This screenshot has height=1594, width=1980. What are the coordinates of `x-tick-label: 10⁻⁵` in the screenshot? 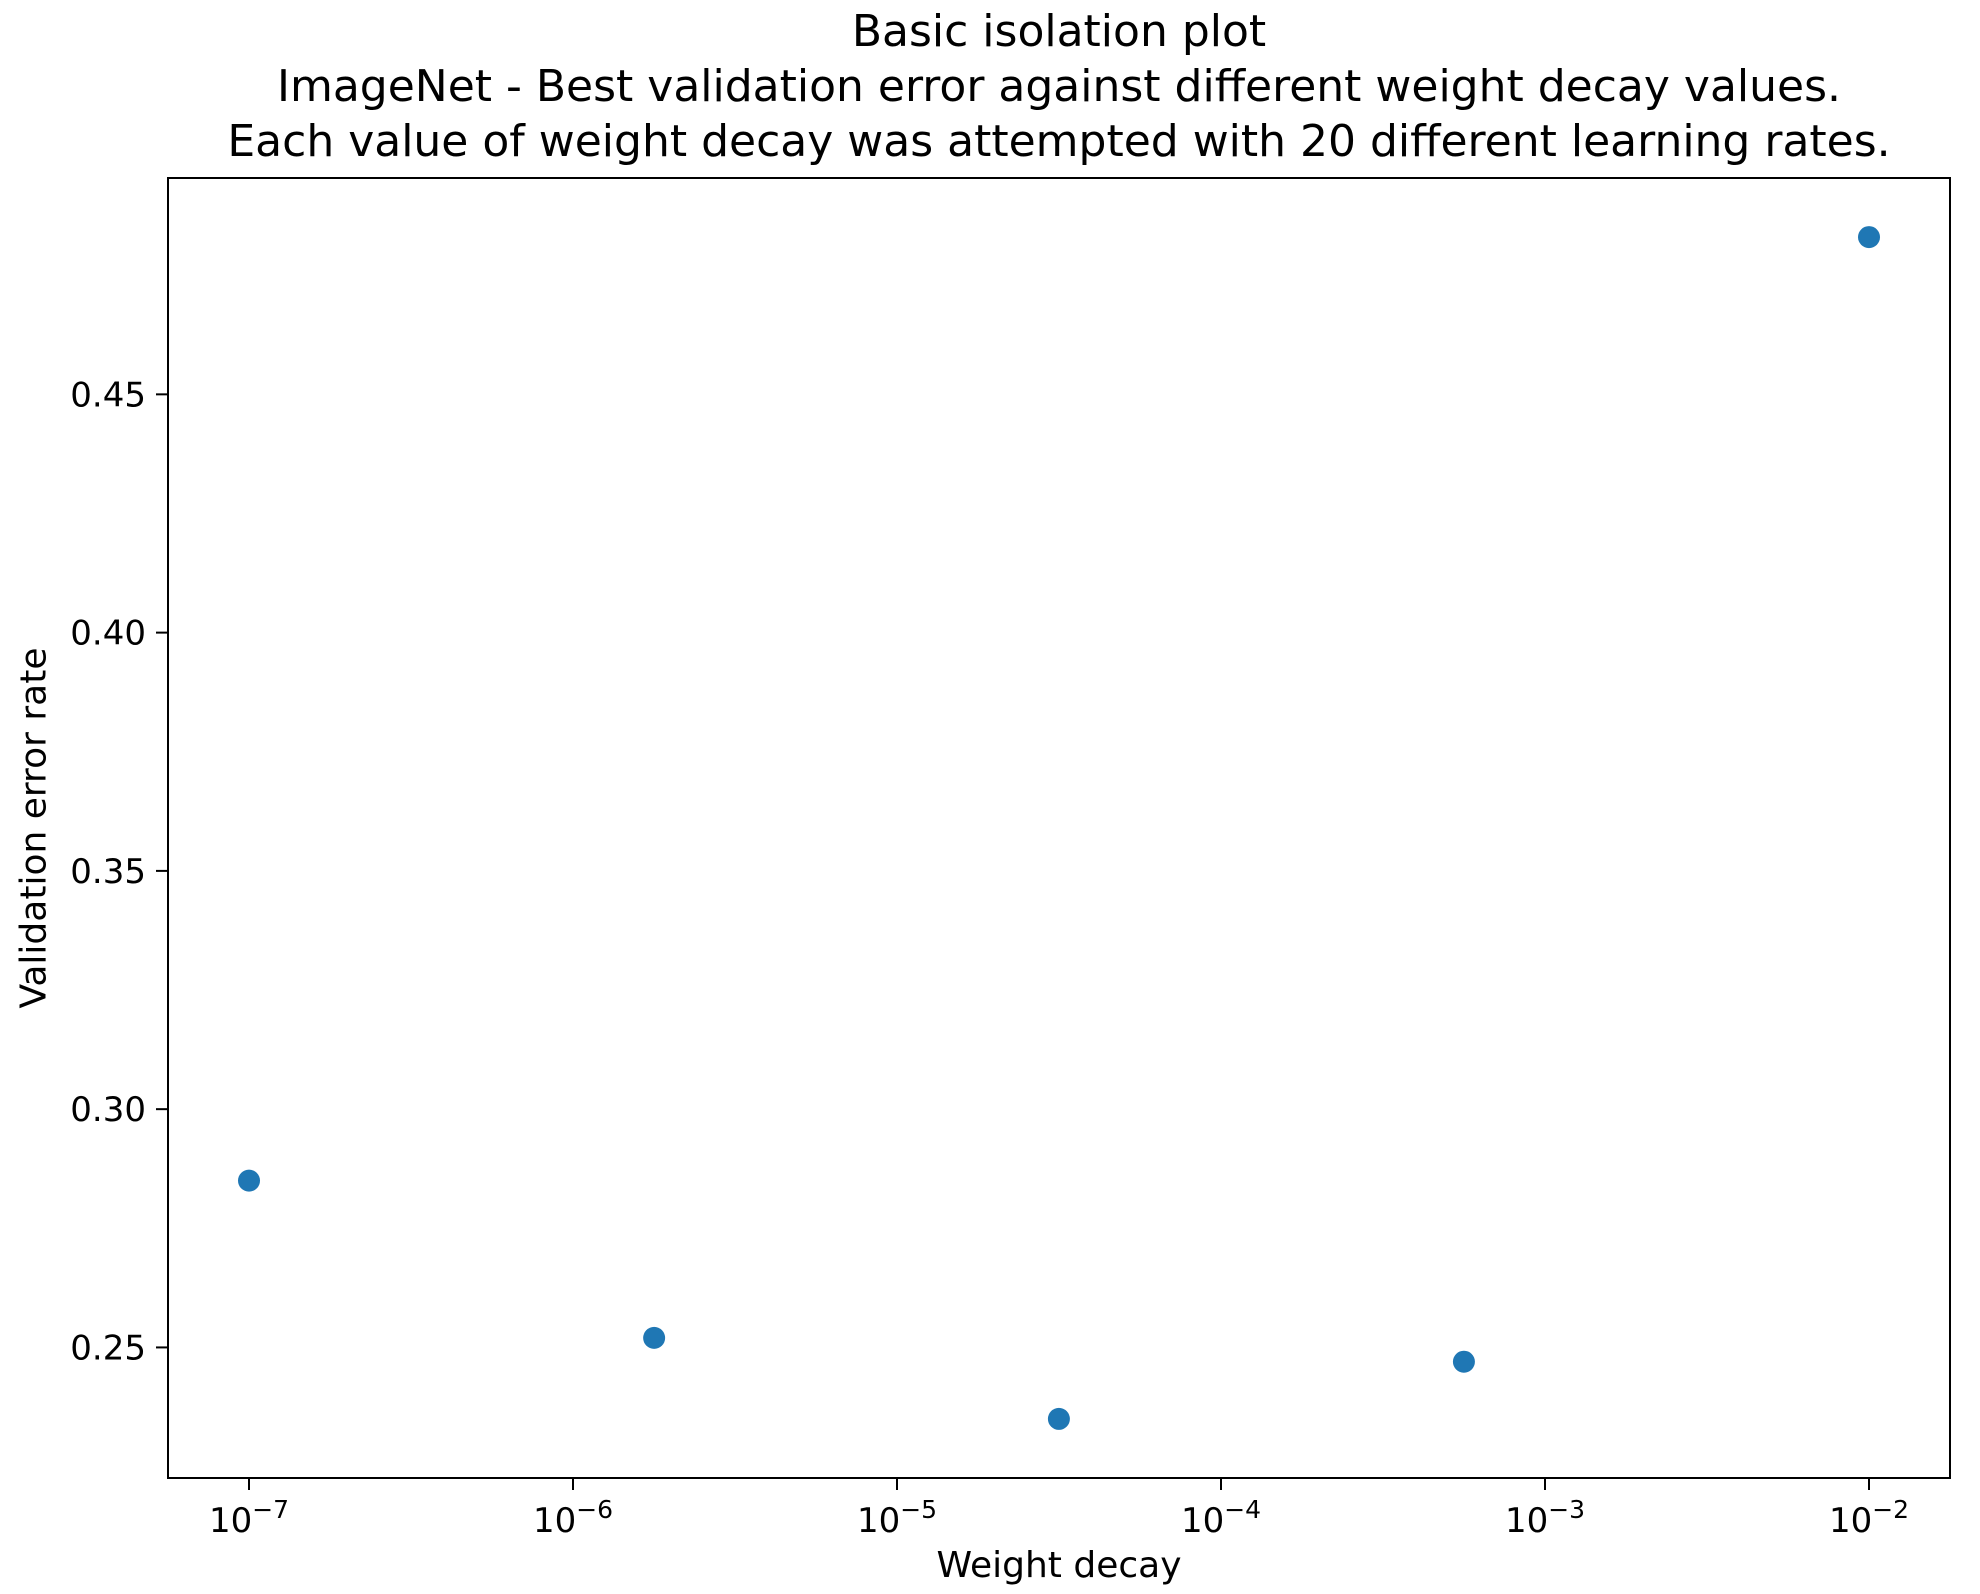 It's located at (897, 1518).